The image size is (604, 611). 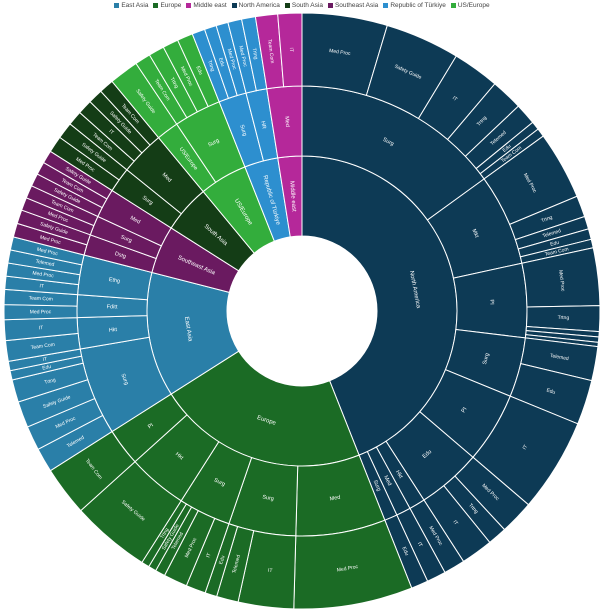 I want to click on legend-item: South Asia, so click(x=303, y=5).